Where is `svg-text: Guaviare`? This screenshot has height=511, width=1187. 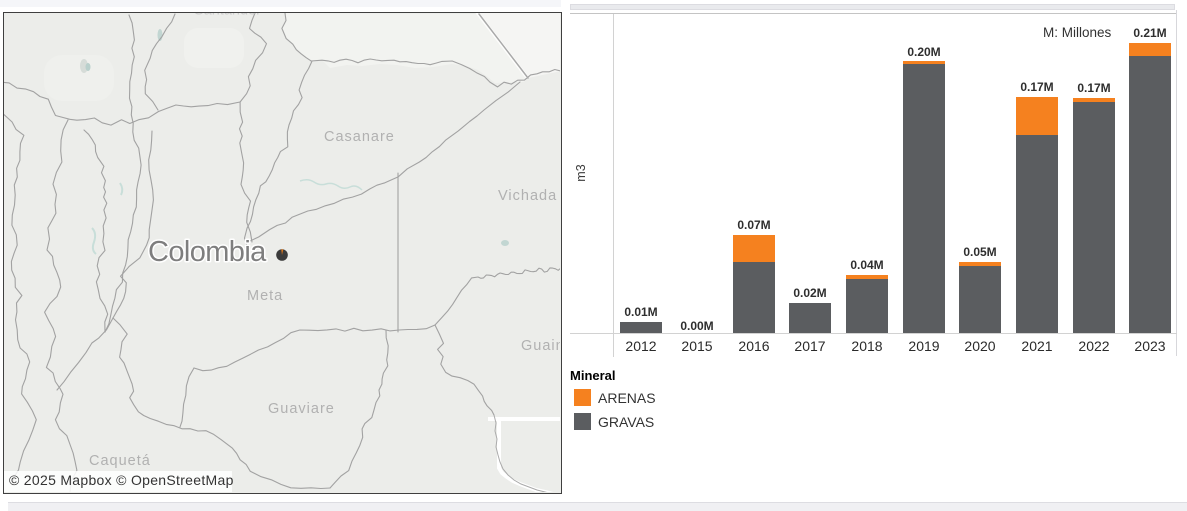
svg-text: Guaviare is located at coordinates (301, 409).